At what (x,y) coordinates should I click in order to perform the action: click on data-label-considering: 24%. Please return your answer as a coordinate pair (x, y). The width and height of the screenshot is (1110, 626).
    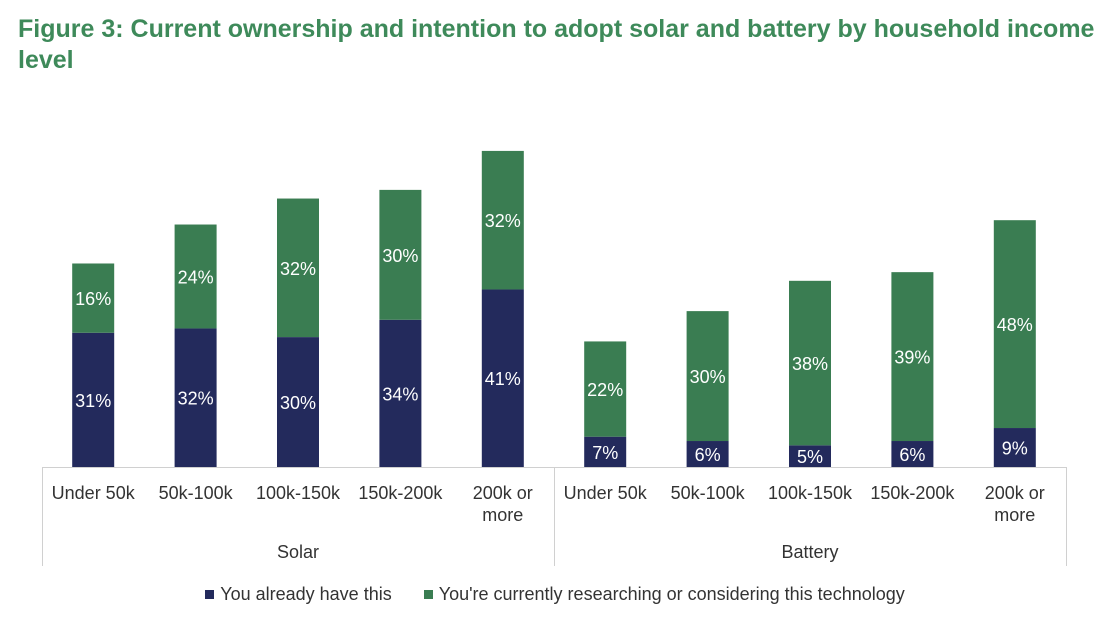
    Looking at the image, I should click on (196, 277).